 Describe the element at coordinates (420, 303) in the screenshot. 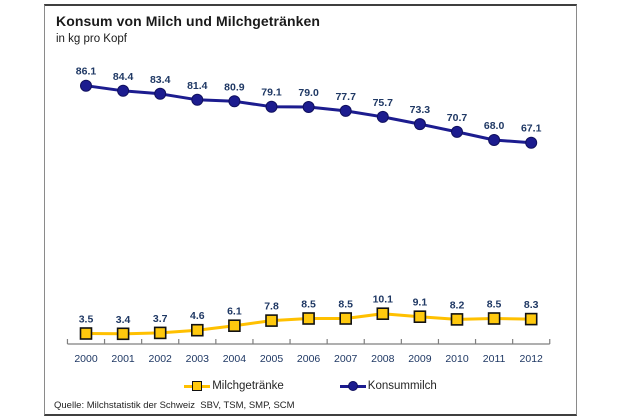

I see `data-label: 9.1` at that location.